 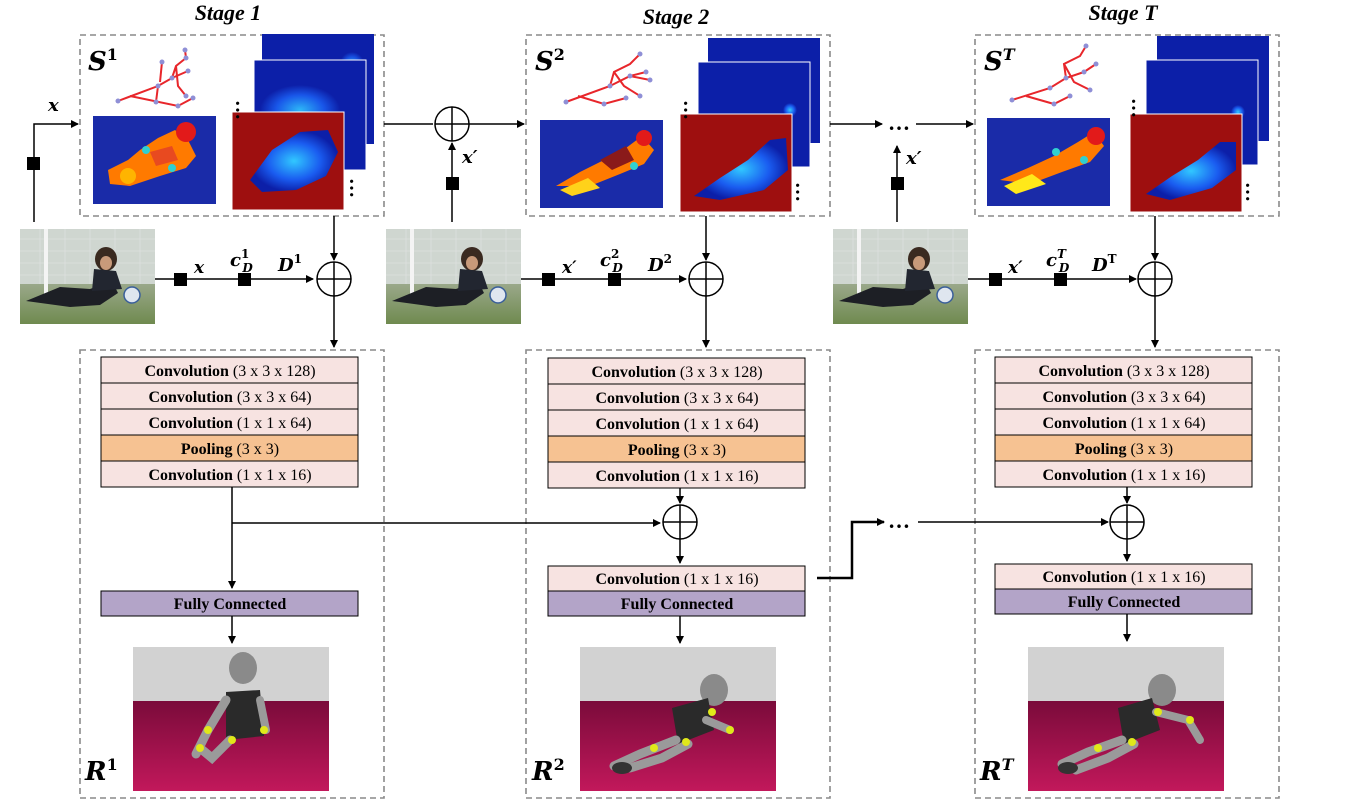 I want to click on stage-t-layer-5: Convolution (1 x 1 x 16), so click(x=1123, y=475).